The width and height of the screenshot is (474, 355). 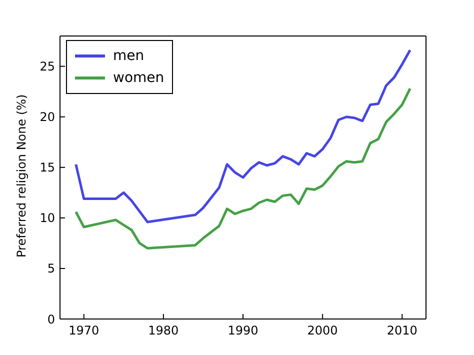 I want to click on y-tick-label: 15, so click(x=47, y=167).